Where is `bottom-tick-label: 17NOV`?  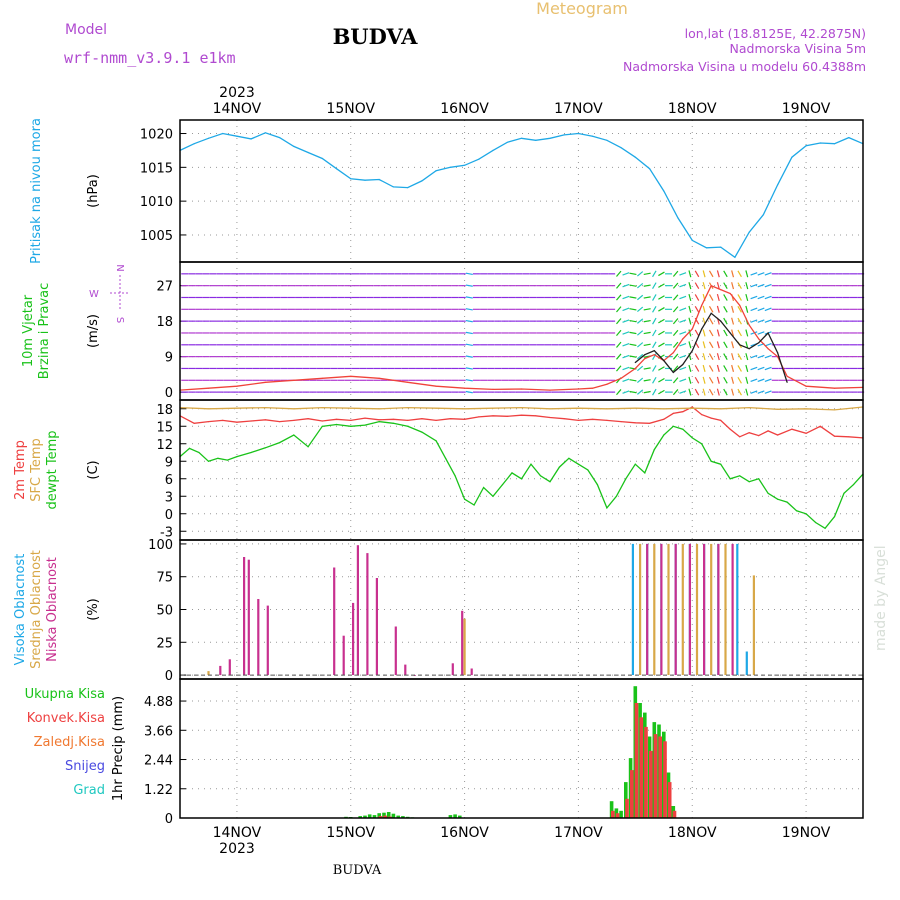
bottom-tick-label: 17NOV is located at coordinates (578, 833).